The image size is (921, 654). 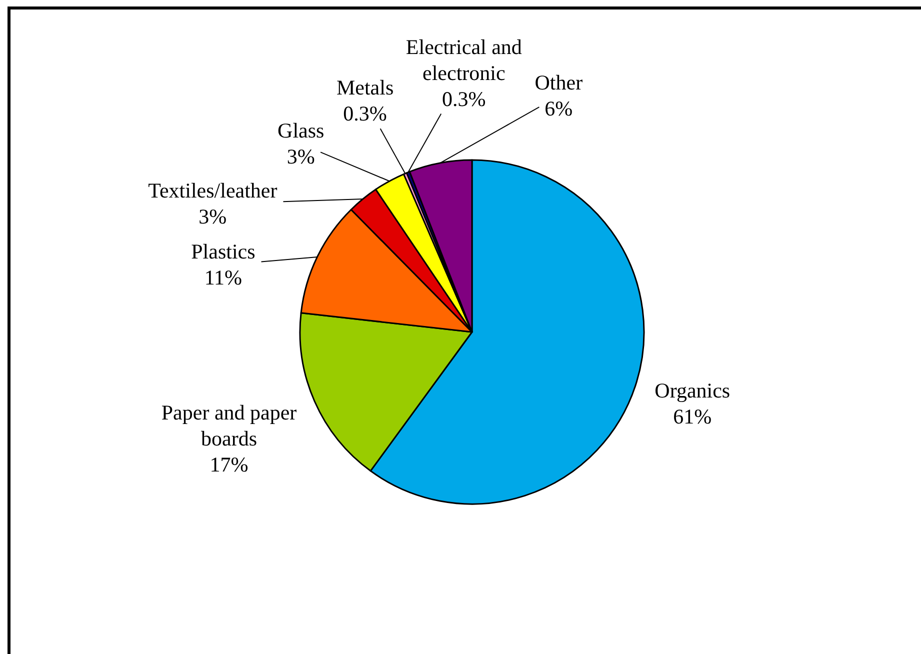 What do you see at coordinates (558, 108) in the screenshot?
I see `data-label: 6%` at bounding box center [558, 108].